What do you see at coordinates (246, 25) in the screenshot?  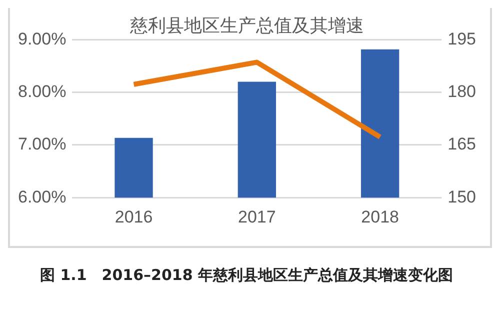 I see `chart-title: 慈利县地区生产总值及其增速` at bounding box center [246, 25].